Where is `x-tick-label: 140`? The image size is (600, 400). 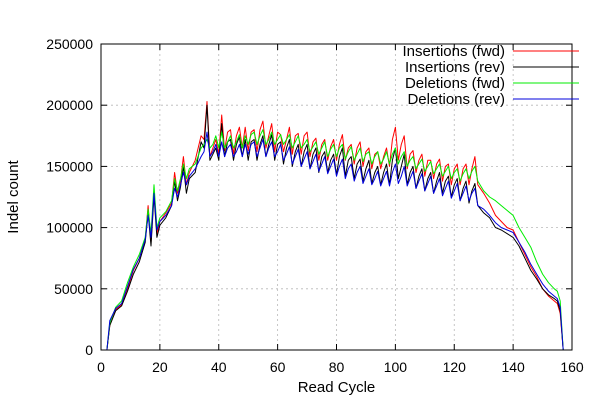
x-tick-label: 140 is located at coordinates (513, 367).